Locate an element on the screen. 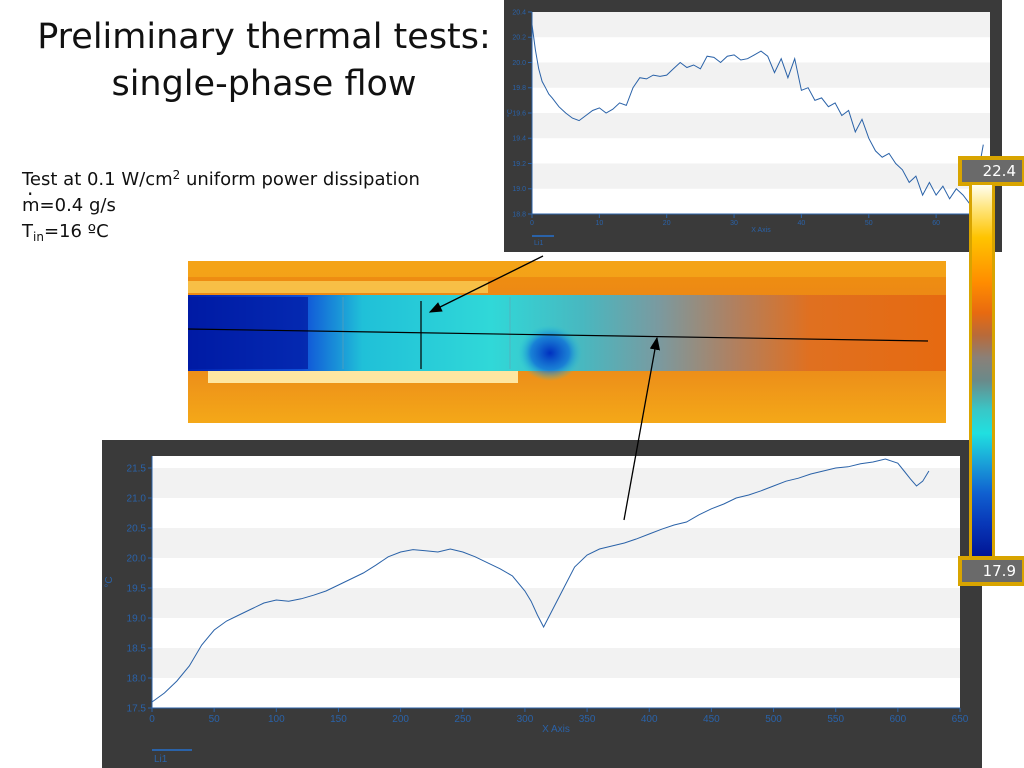 Image resolution: width=1024 pixels, height=768 pixels. y-tick-label: 21.0 is located at coordinates (137, 498).